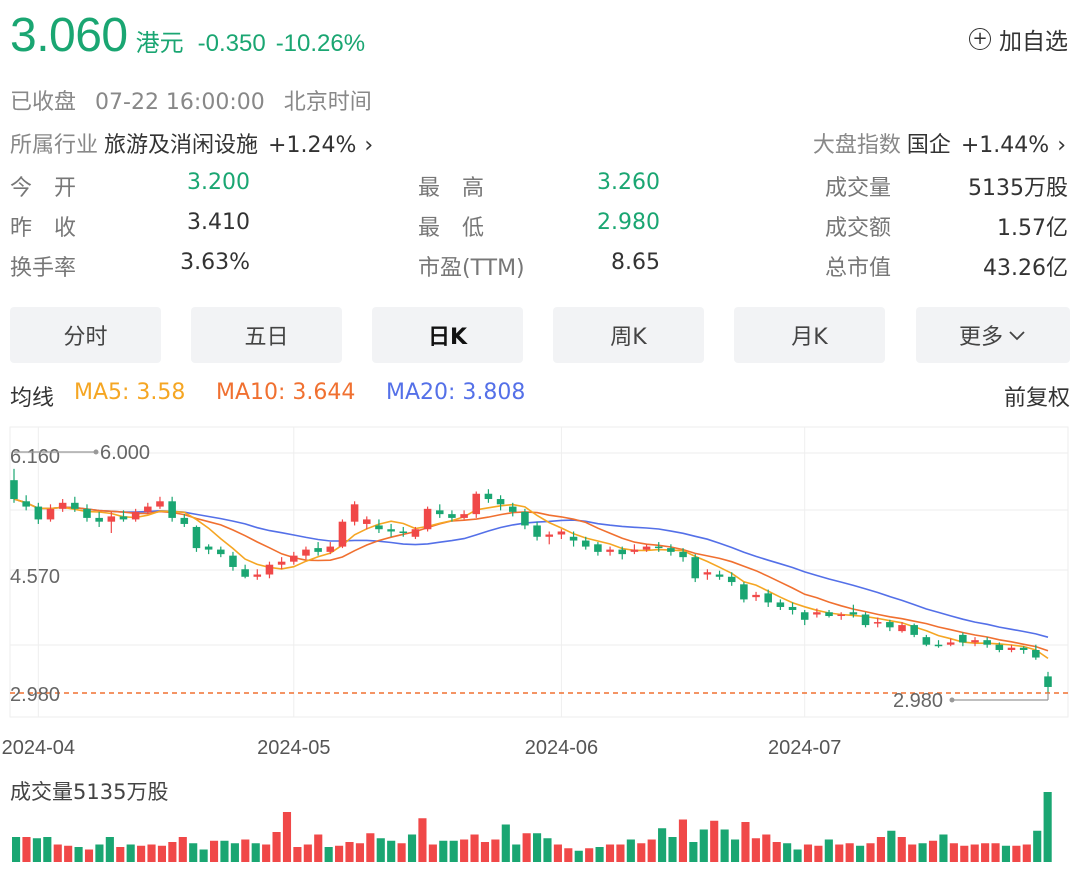 This screenshot has width=1080, height=870. What do you see at coordinates (809, 335) in the screenshot?
I see `tab-monthly-k: 月K` at bounding box center [809, 335].